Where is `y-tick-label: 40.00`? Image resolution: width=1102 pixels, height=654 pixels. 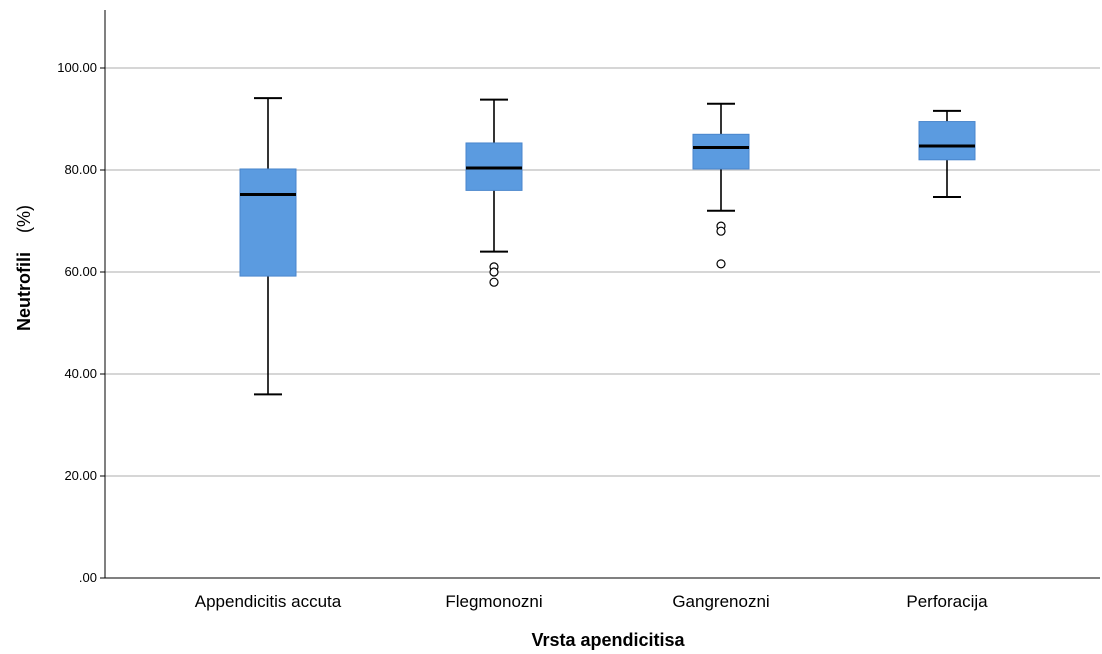
y-tick-label: 40.00 is located at coordinates (80, 373).